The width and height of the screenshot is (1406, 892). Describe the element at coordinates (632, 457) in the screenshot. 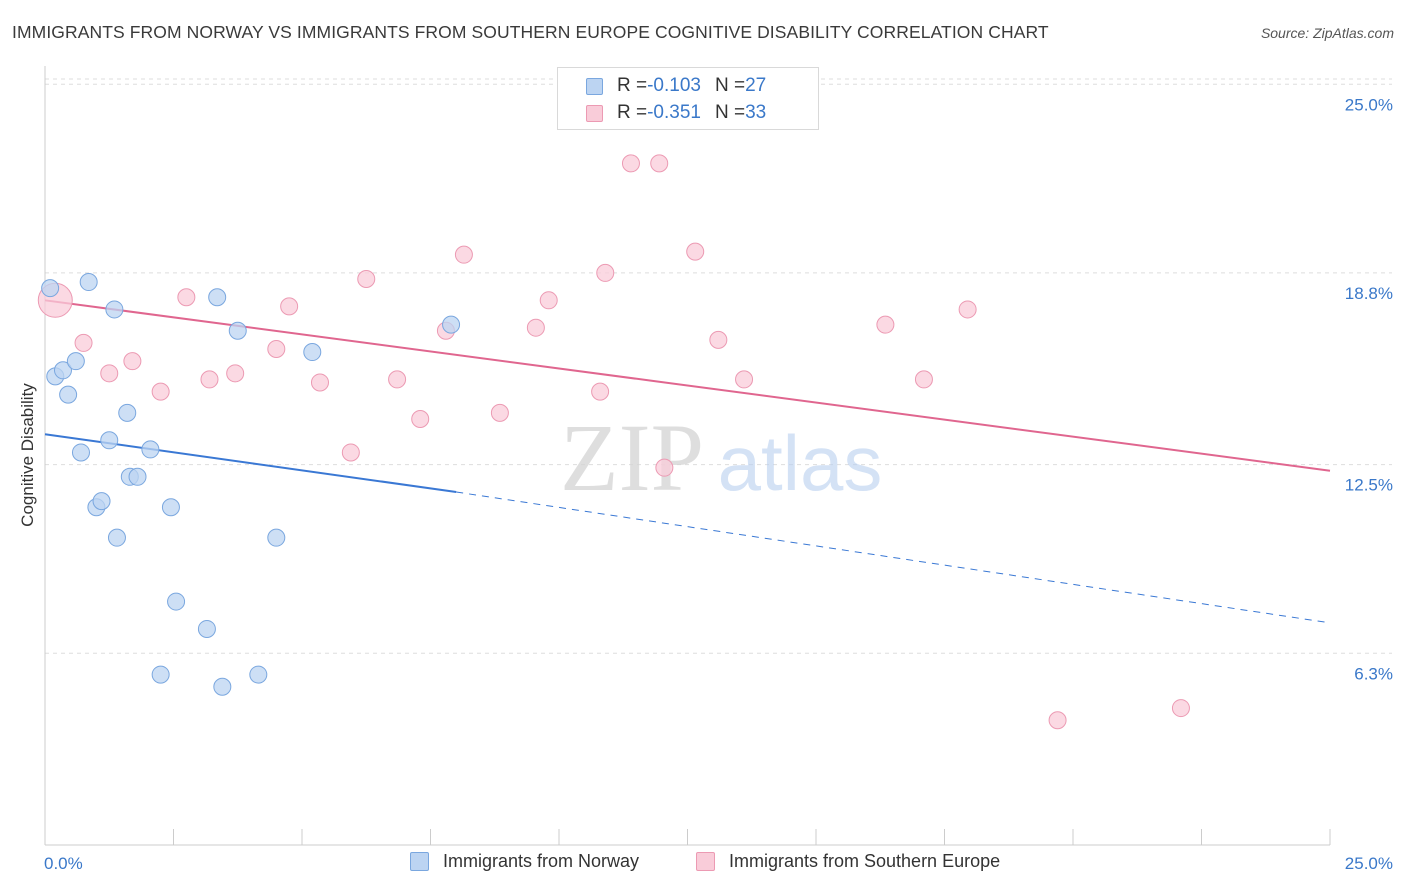

I see `watermark-zip: ZIP` at that location.